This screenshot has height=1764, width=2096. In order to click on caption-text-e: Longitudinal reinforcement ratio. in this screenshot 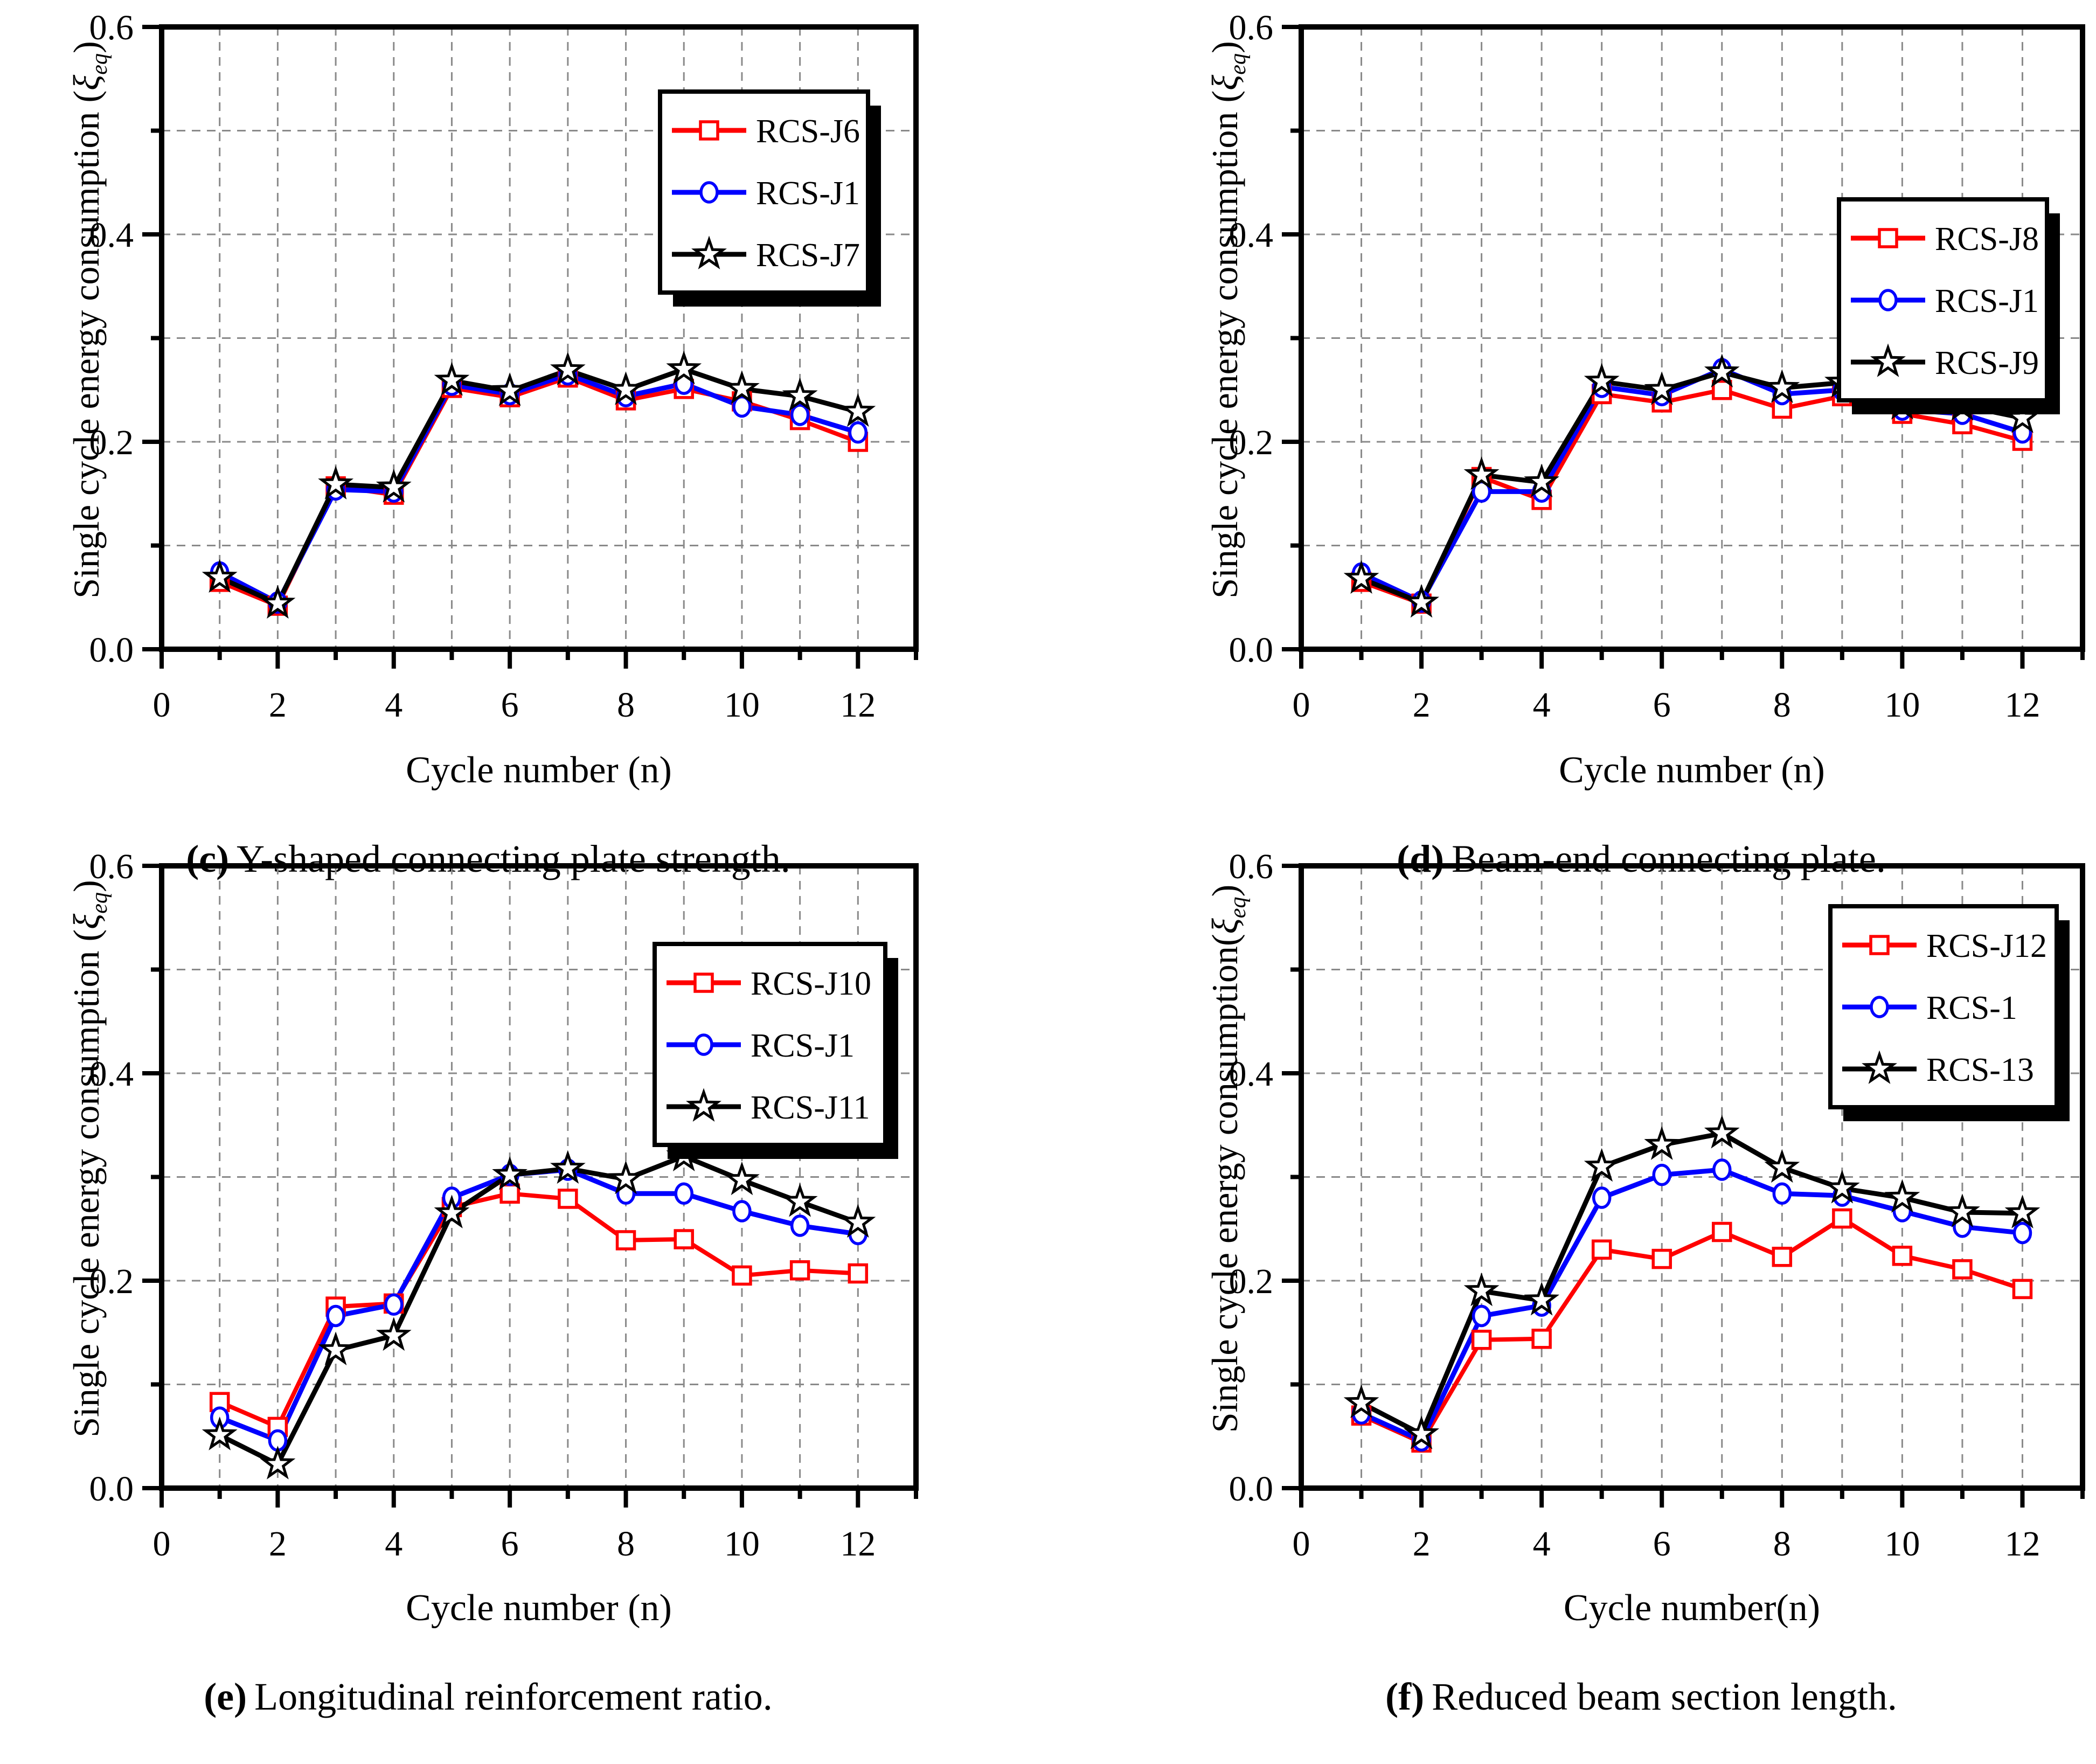, I will do `click(513, 1696)`.